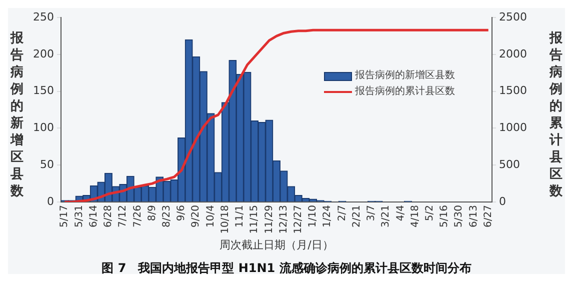 The image size is (573, 282). I want to click on y-tick-label: 250, so click(43, 17).